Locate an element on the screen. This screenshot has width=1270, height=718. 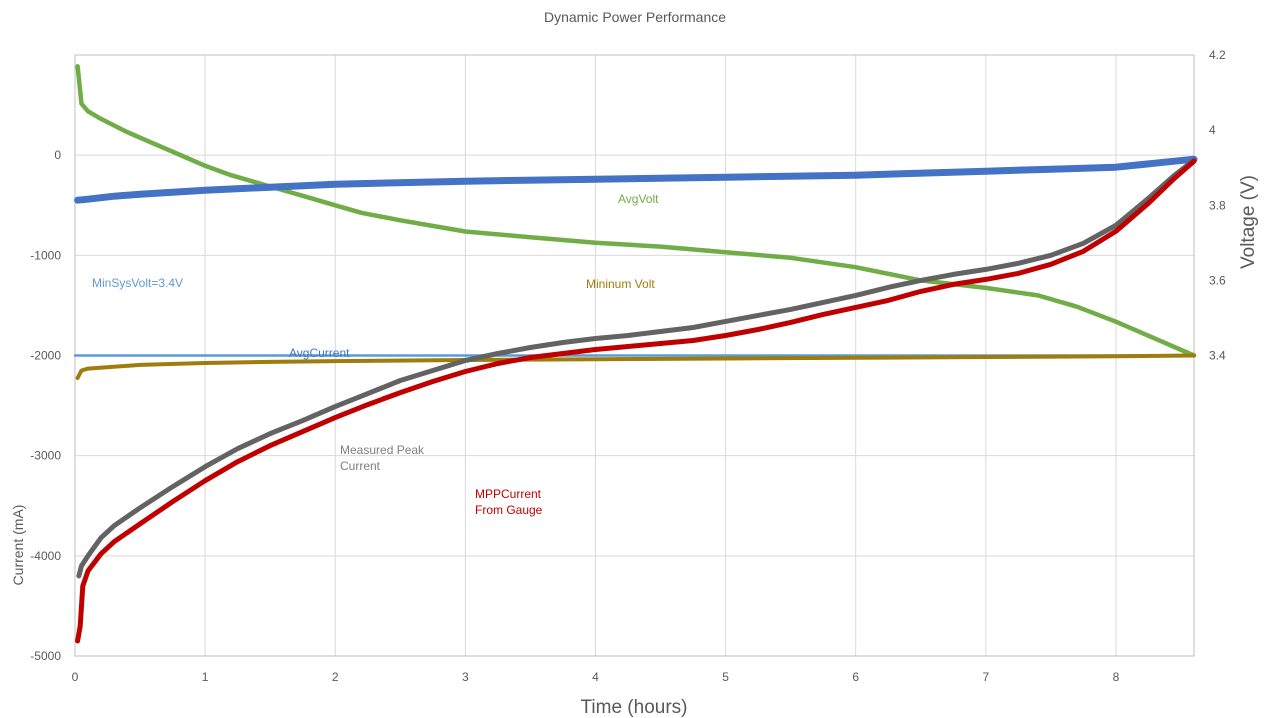
chart-title: Dynamic Power Performance is located at coordinates (635, 17).